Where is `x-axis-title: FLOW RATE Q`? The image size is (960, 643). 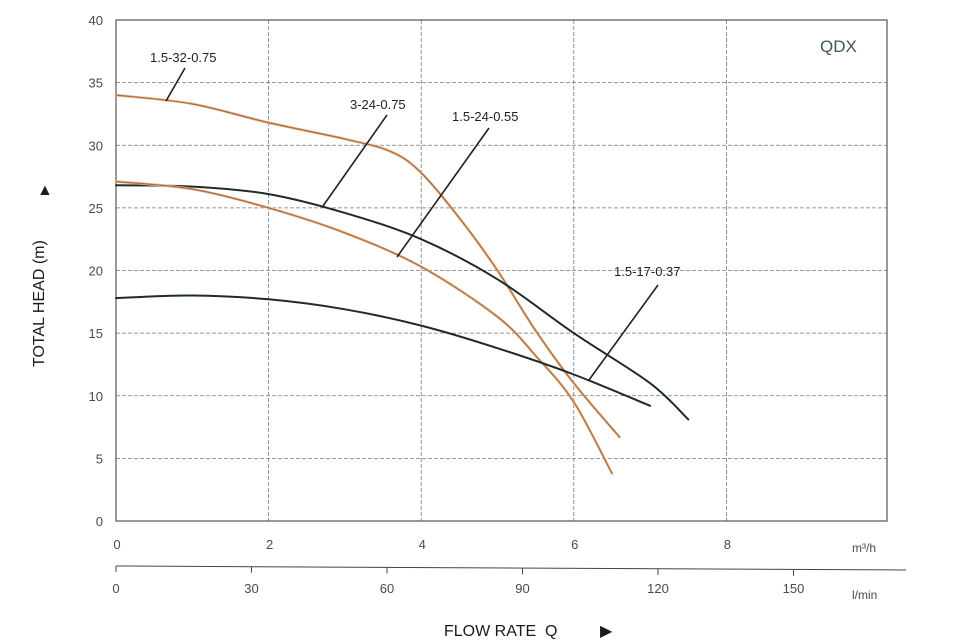 x-axis-title: FLOW RATE Q is located at coordinates (500, 631).